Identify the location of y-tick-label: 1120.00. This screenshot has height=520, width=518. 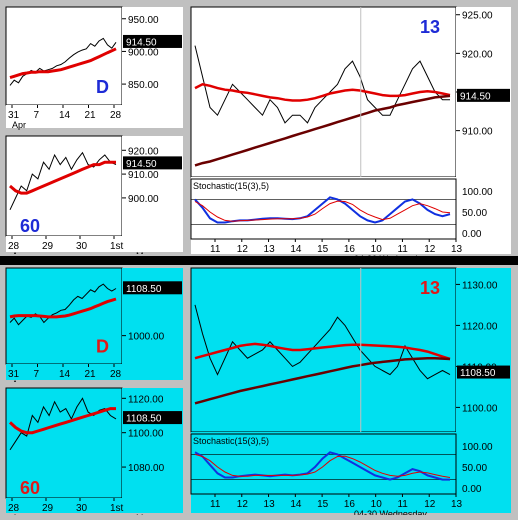
(480, 326).